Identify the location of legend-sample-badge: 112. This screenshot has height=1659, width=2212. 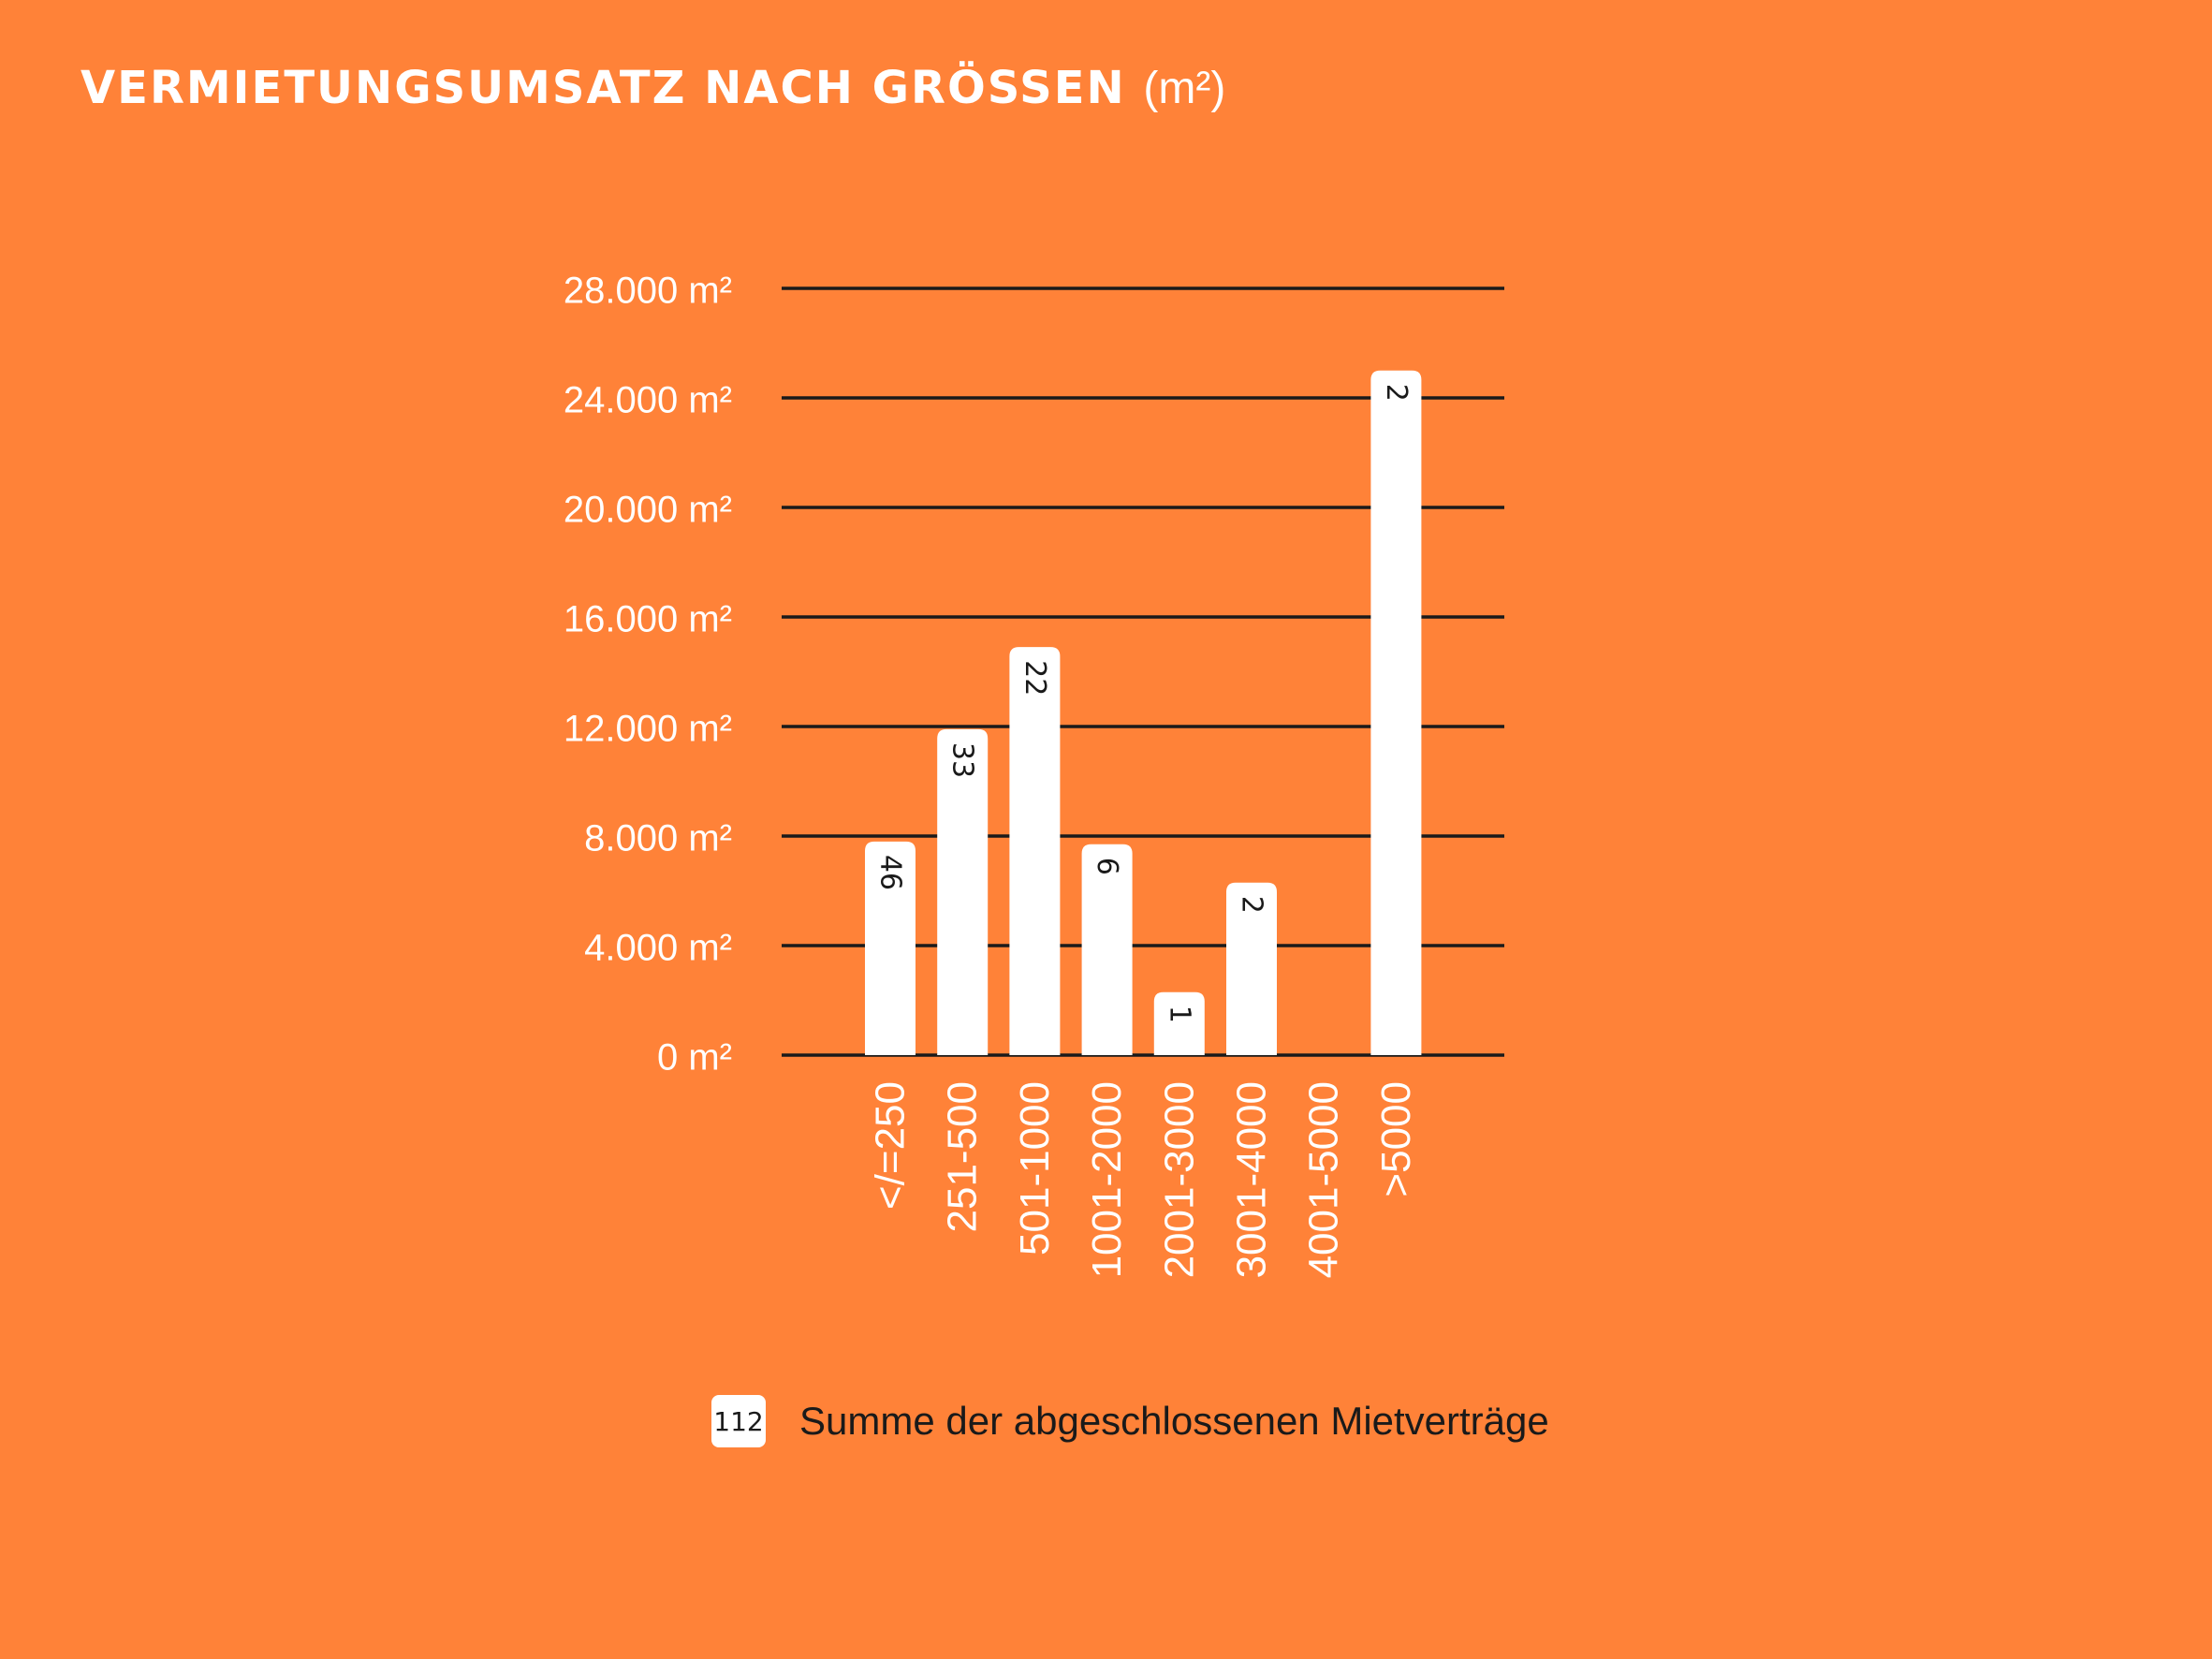
(738, 1421).